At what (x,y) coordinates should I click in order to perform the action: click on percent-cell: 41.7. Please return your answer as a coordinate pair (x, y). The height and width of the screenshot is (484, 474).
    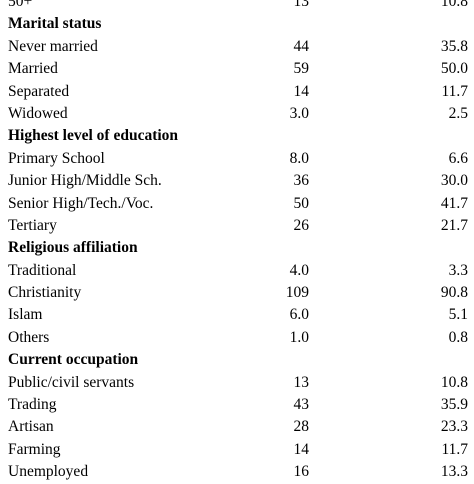
    Looking at the image, I should click on (454, 203).